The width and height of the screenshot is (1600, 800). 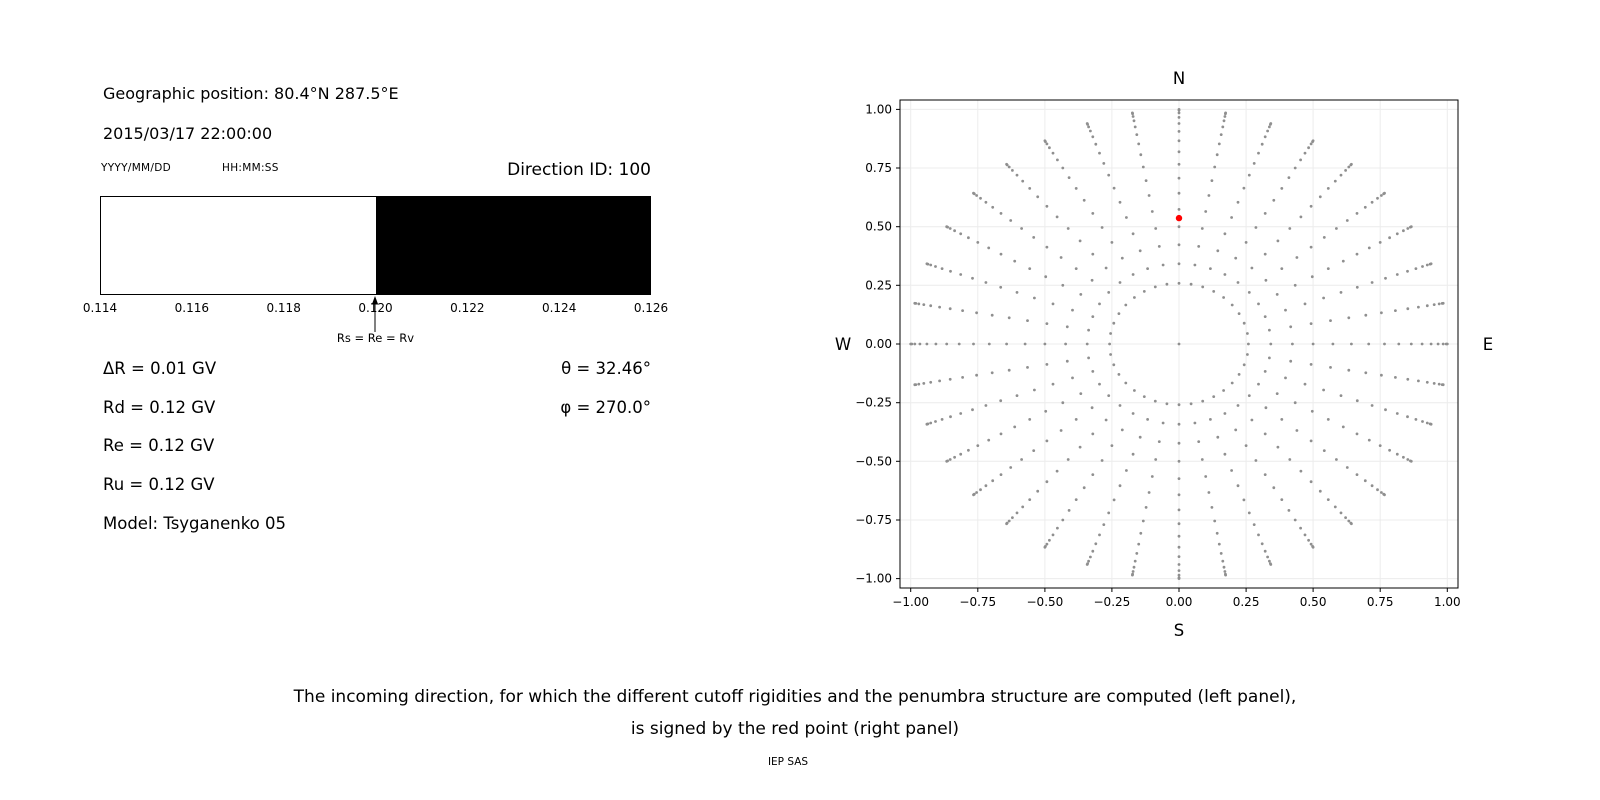 What do you see at coordinates (878, 285) in the screenshot?
I see `y-tick-label: 0.25` at bounding box center [878, 285].